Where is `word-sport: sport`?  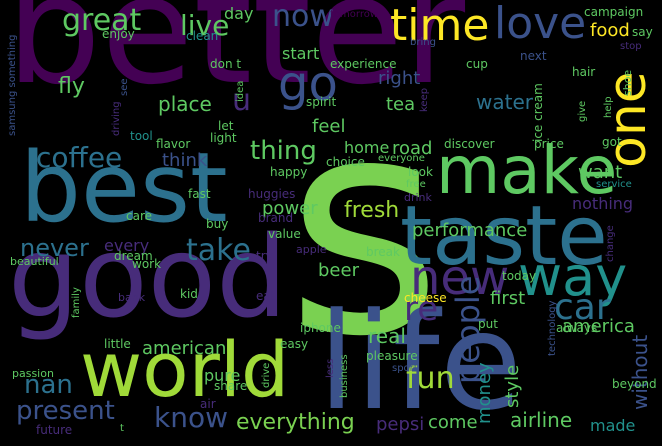 word-sport: sport is located at coordinates (405, 368).